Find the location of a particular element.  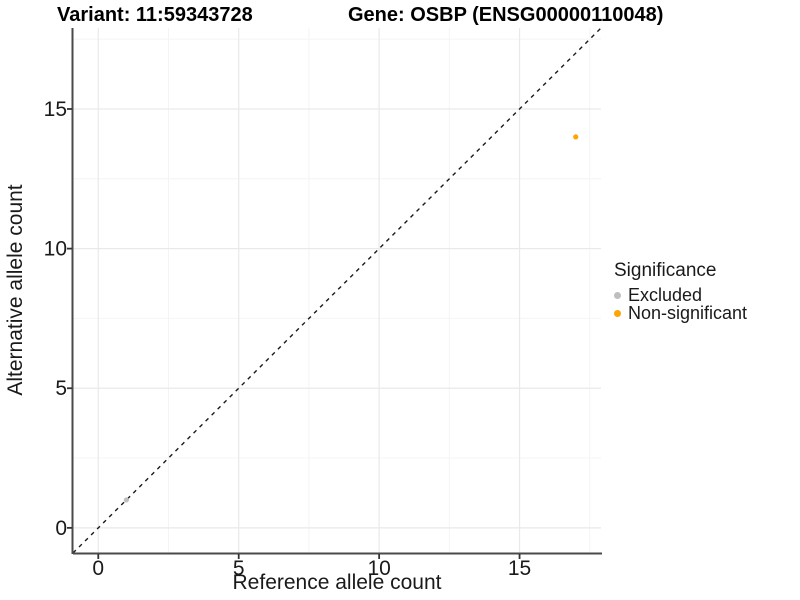

x-axis-title: Reference allele count is located at coordinates (337, 582).